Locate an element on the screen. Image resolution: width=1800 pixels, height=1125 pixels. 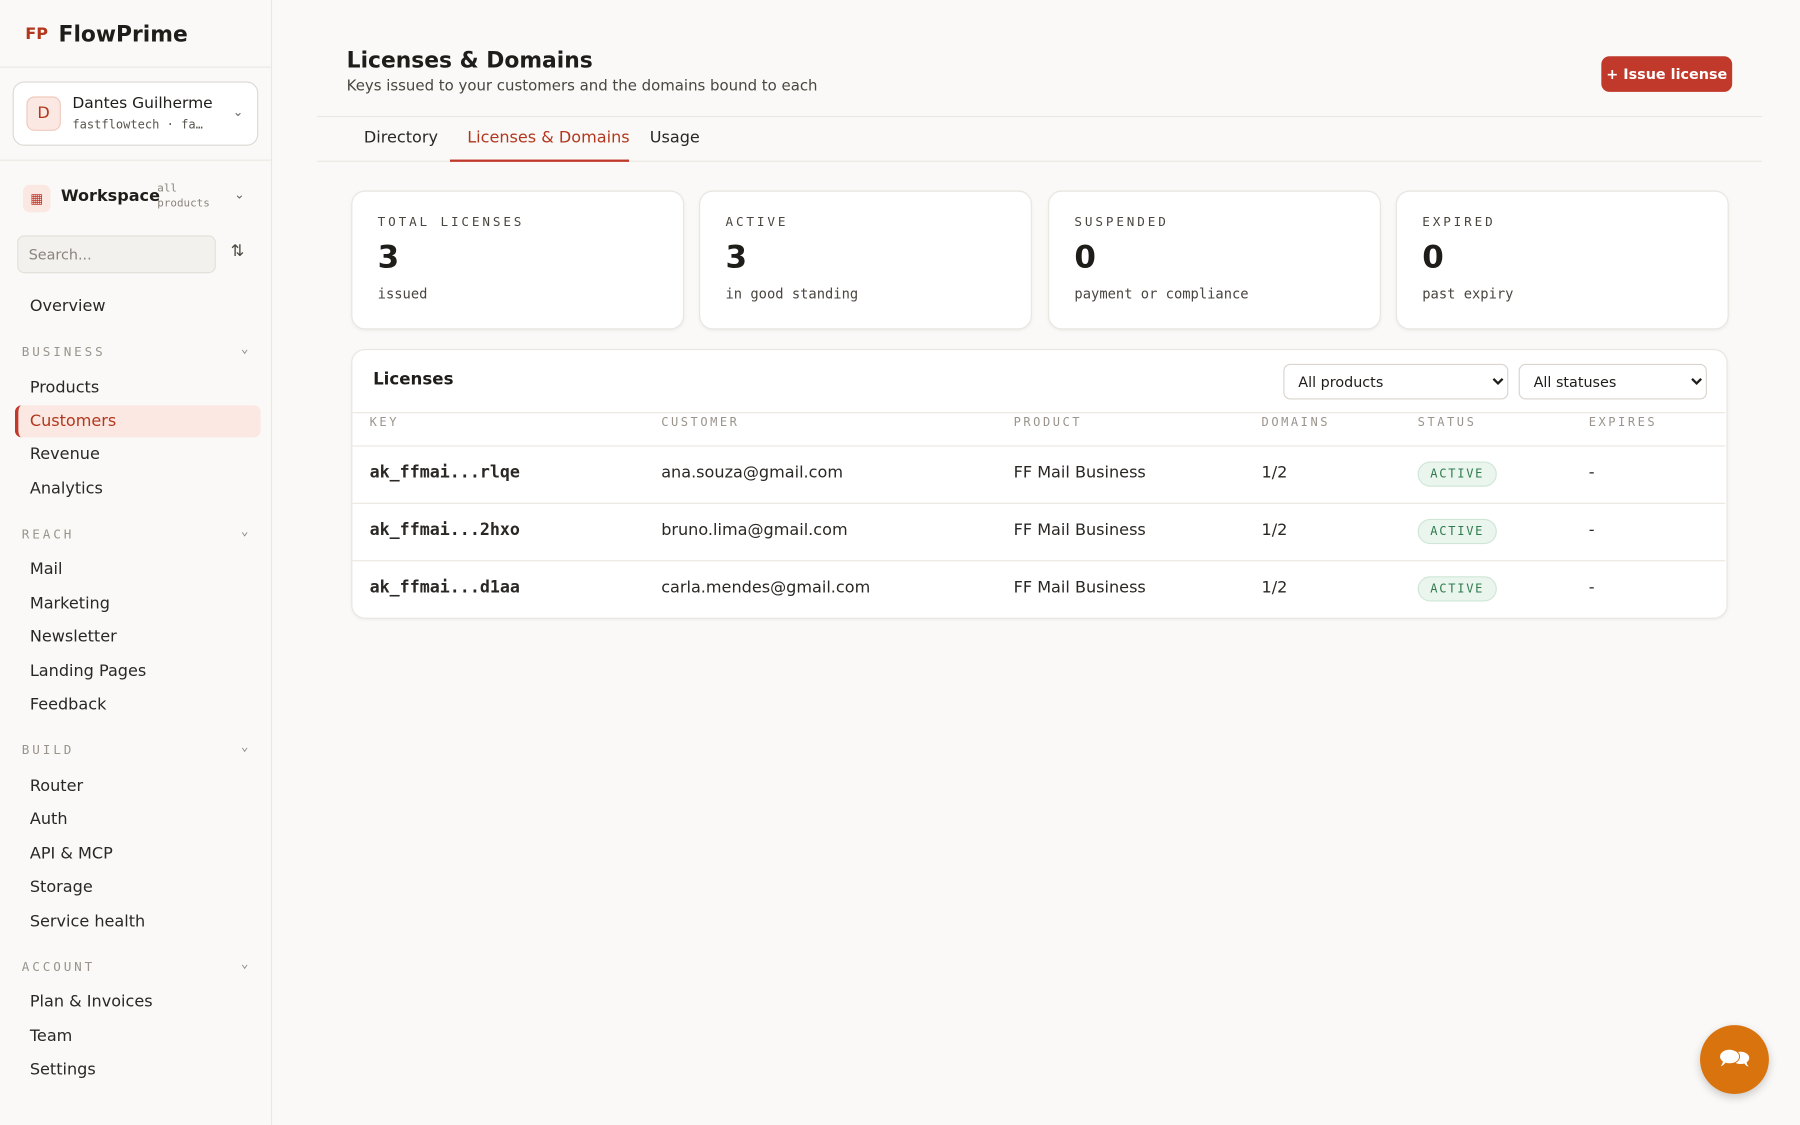
license-key: ak_ffmai...d1aa is located at coordinates (444, 587).